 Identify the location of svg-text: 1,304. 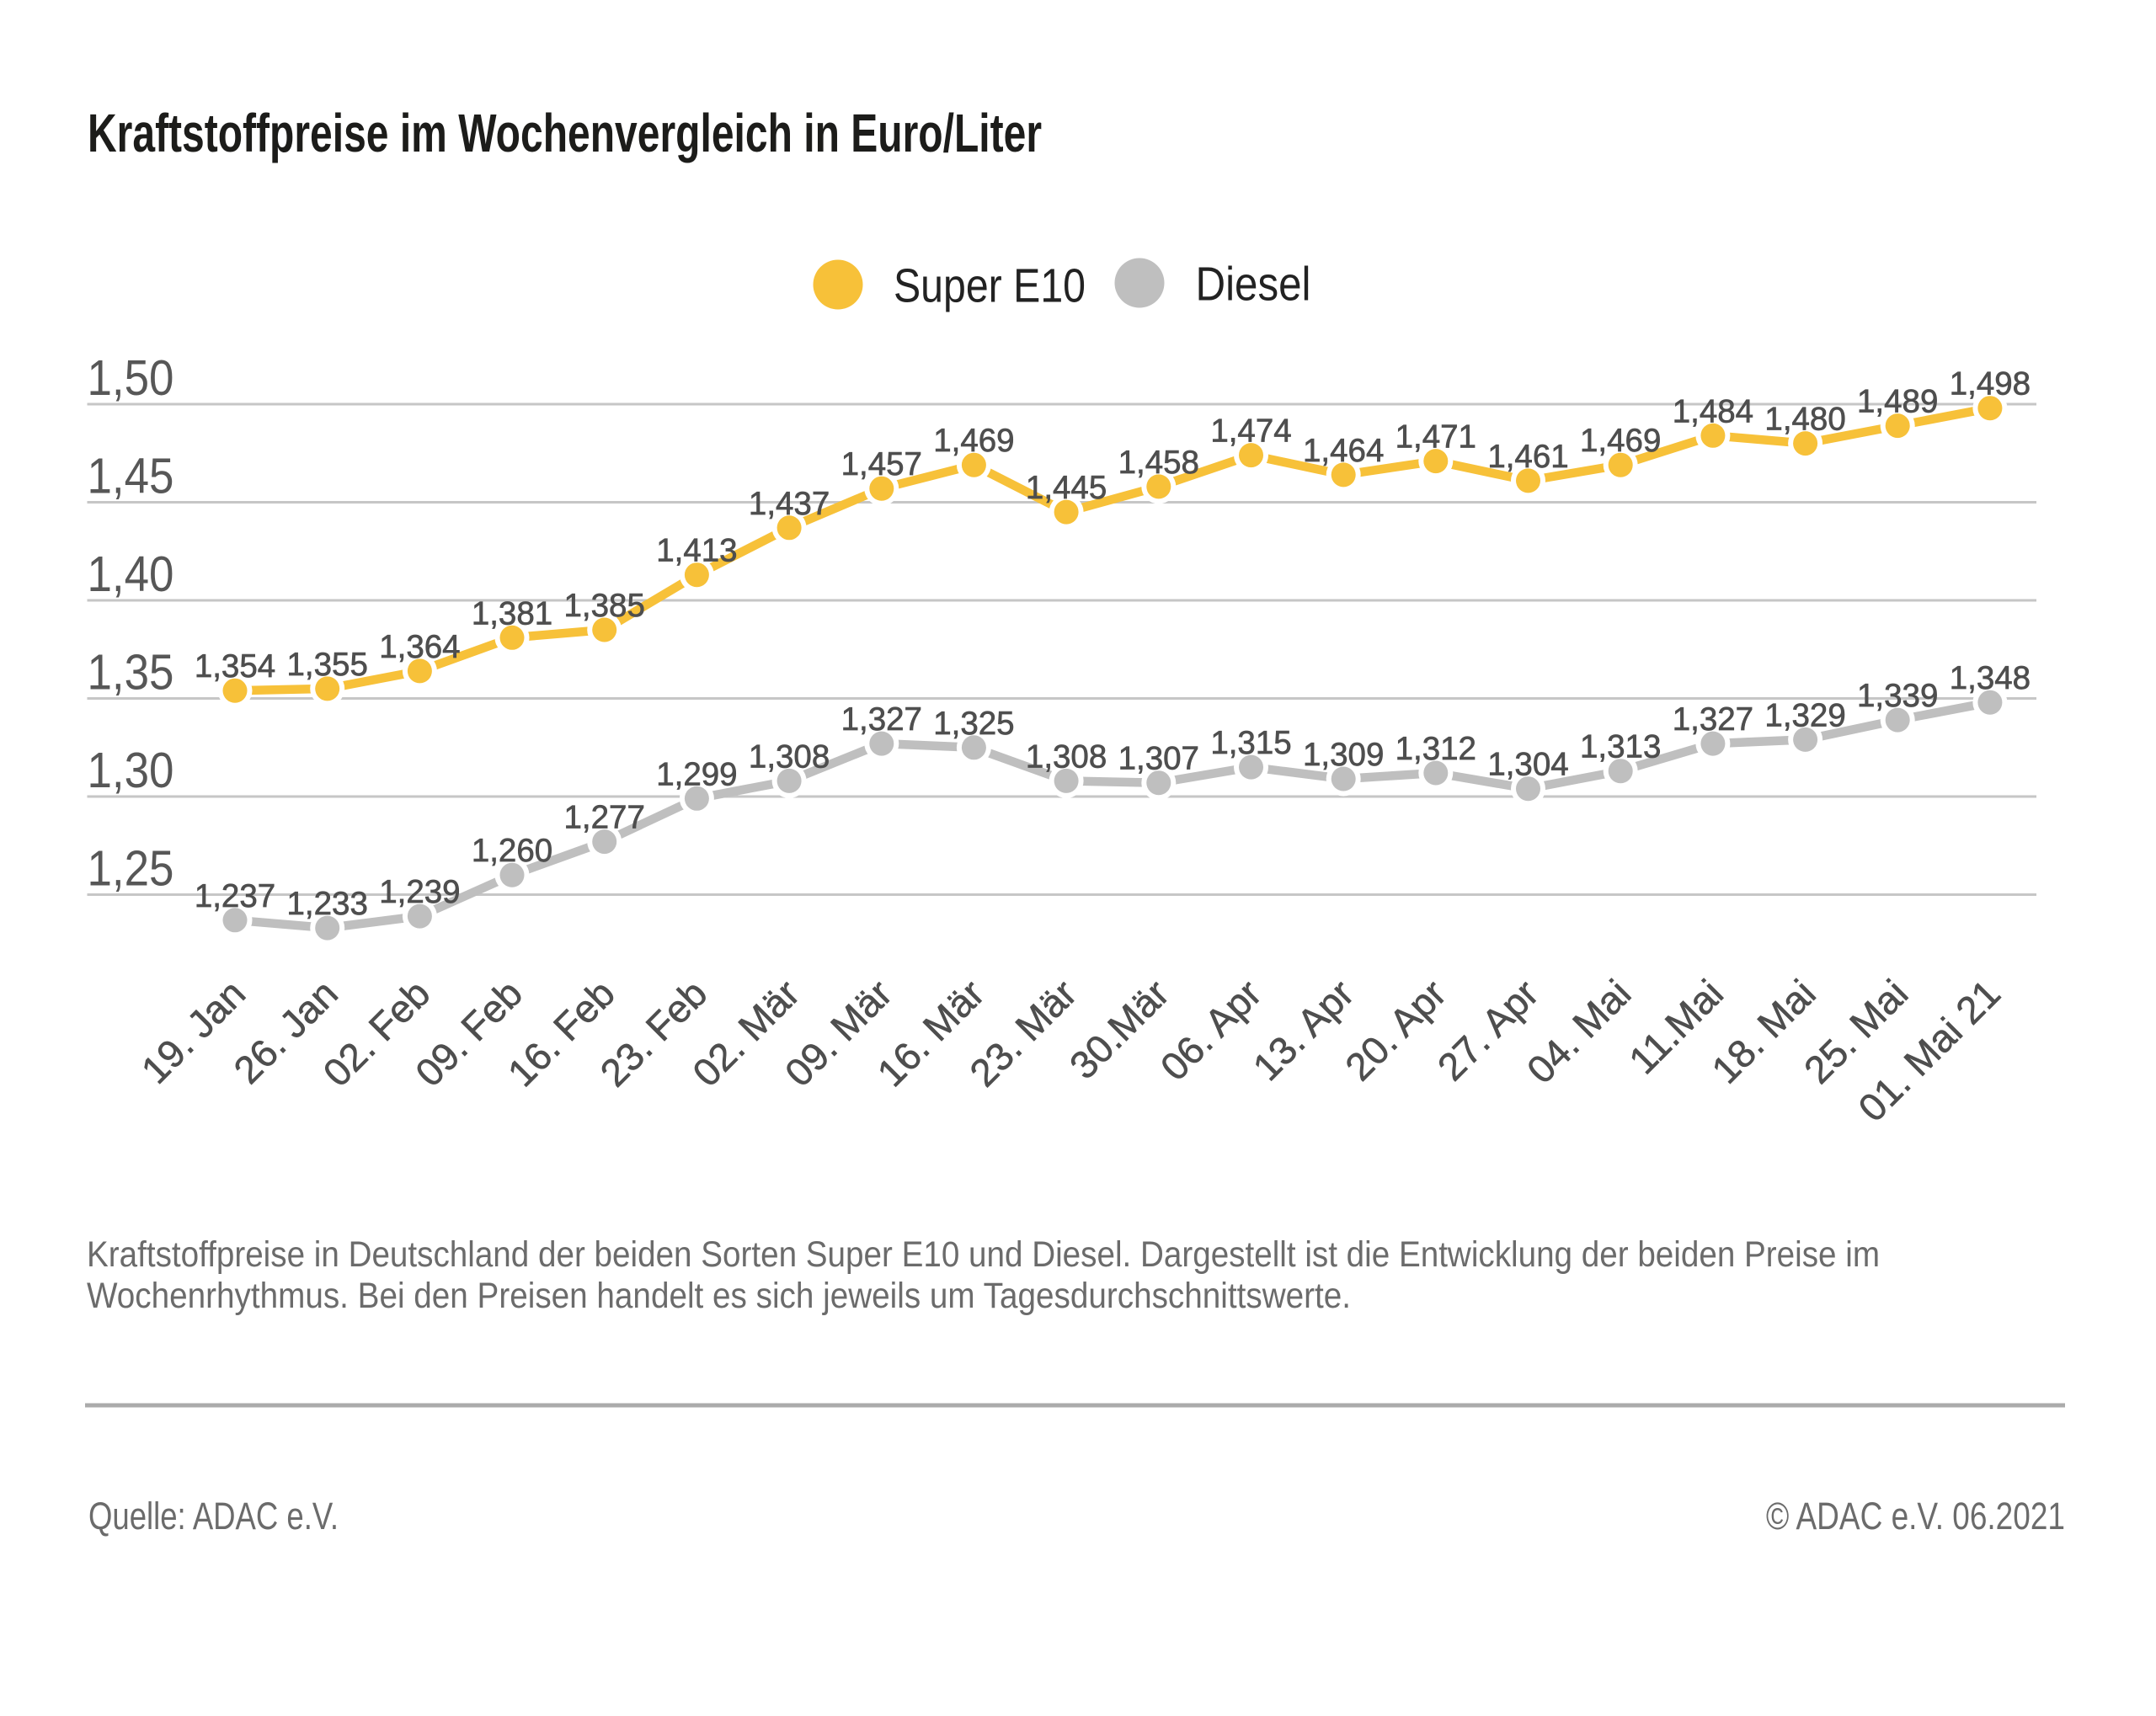
(1527, 765).